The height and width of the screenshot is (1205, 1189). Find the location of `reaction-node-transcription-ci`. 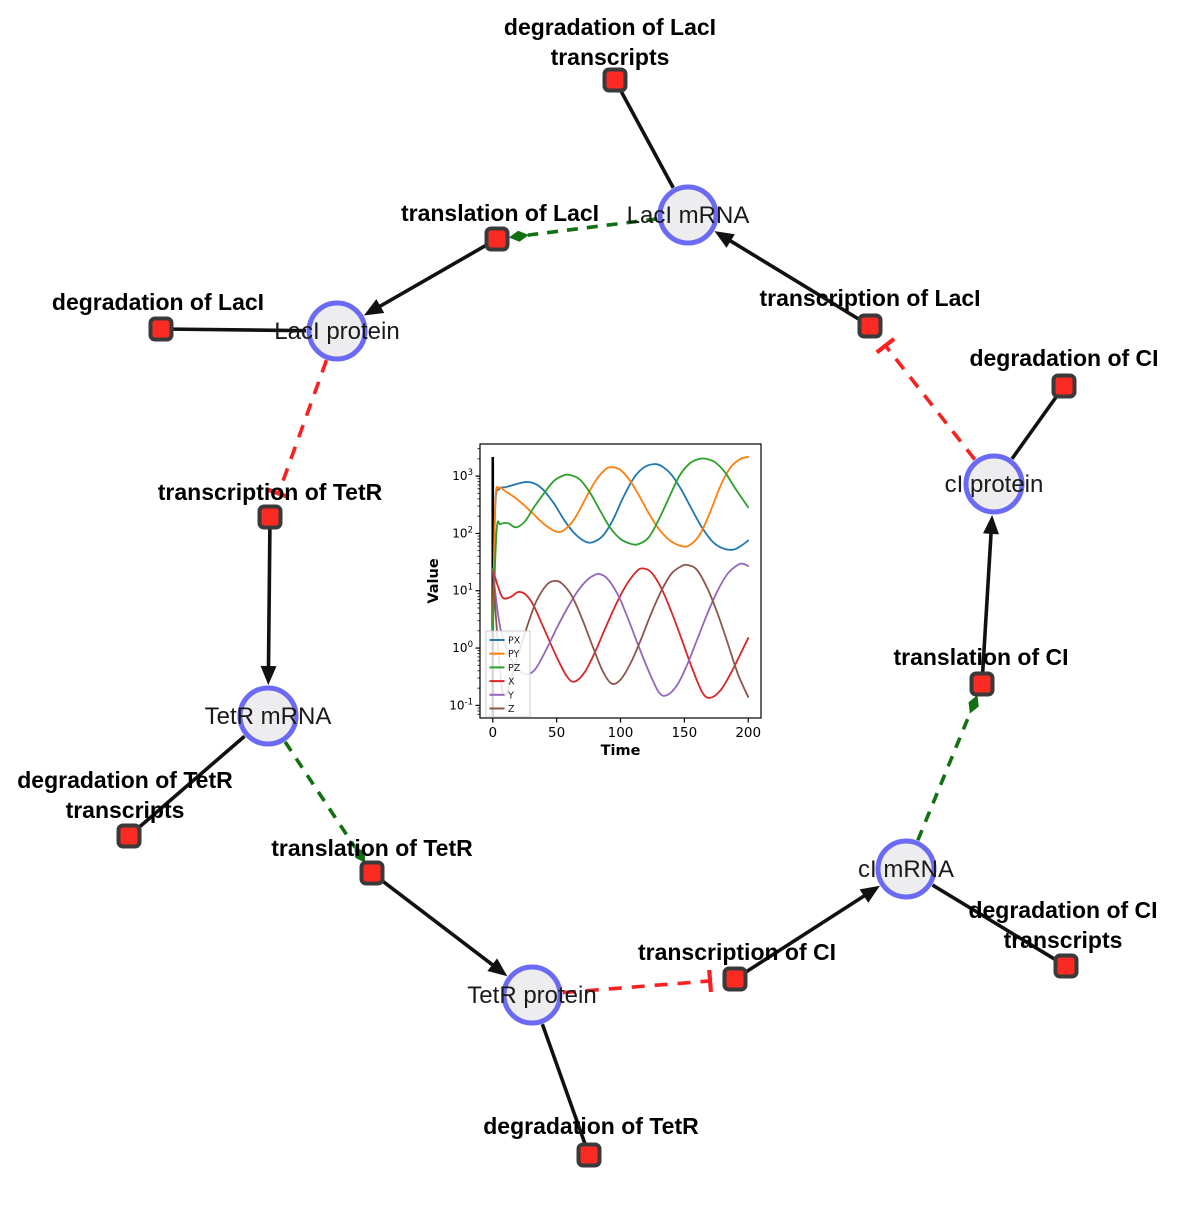

reaction-node-transcription-ci is located at coordinates (735, 979).